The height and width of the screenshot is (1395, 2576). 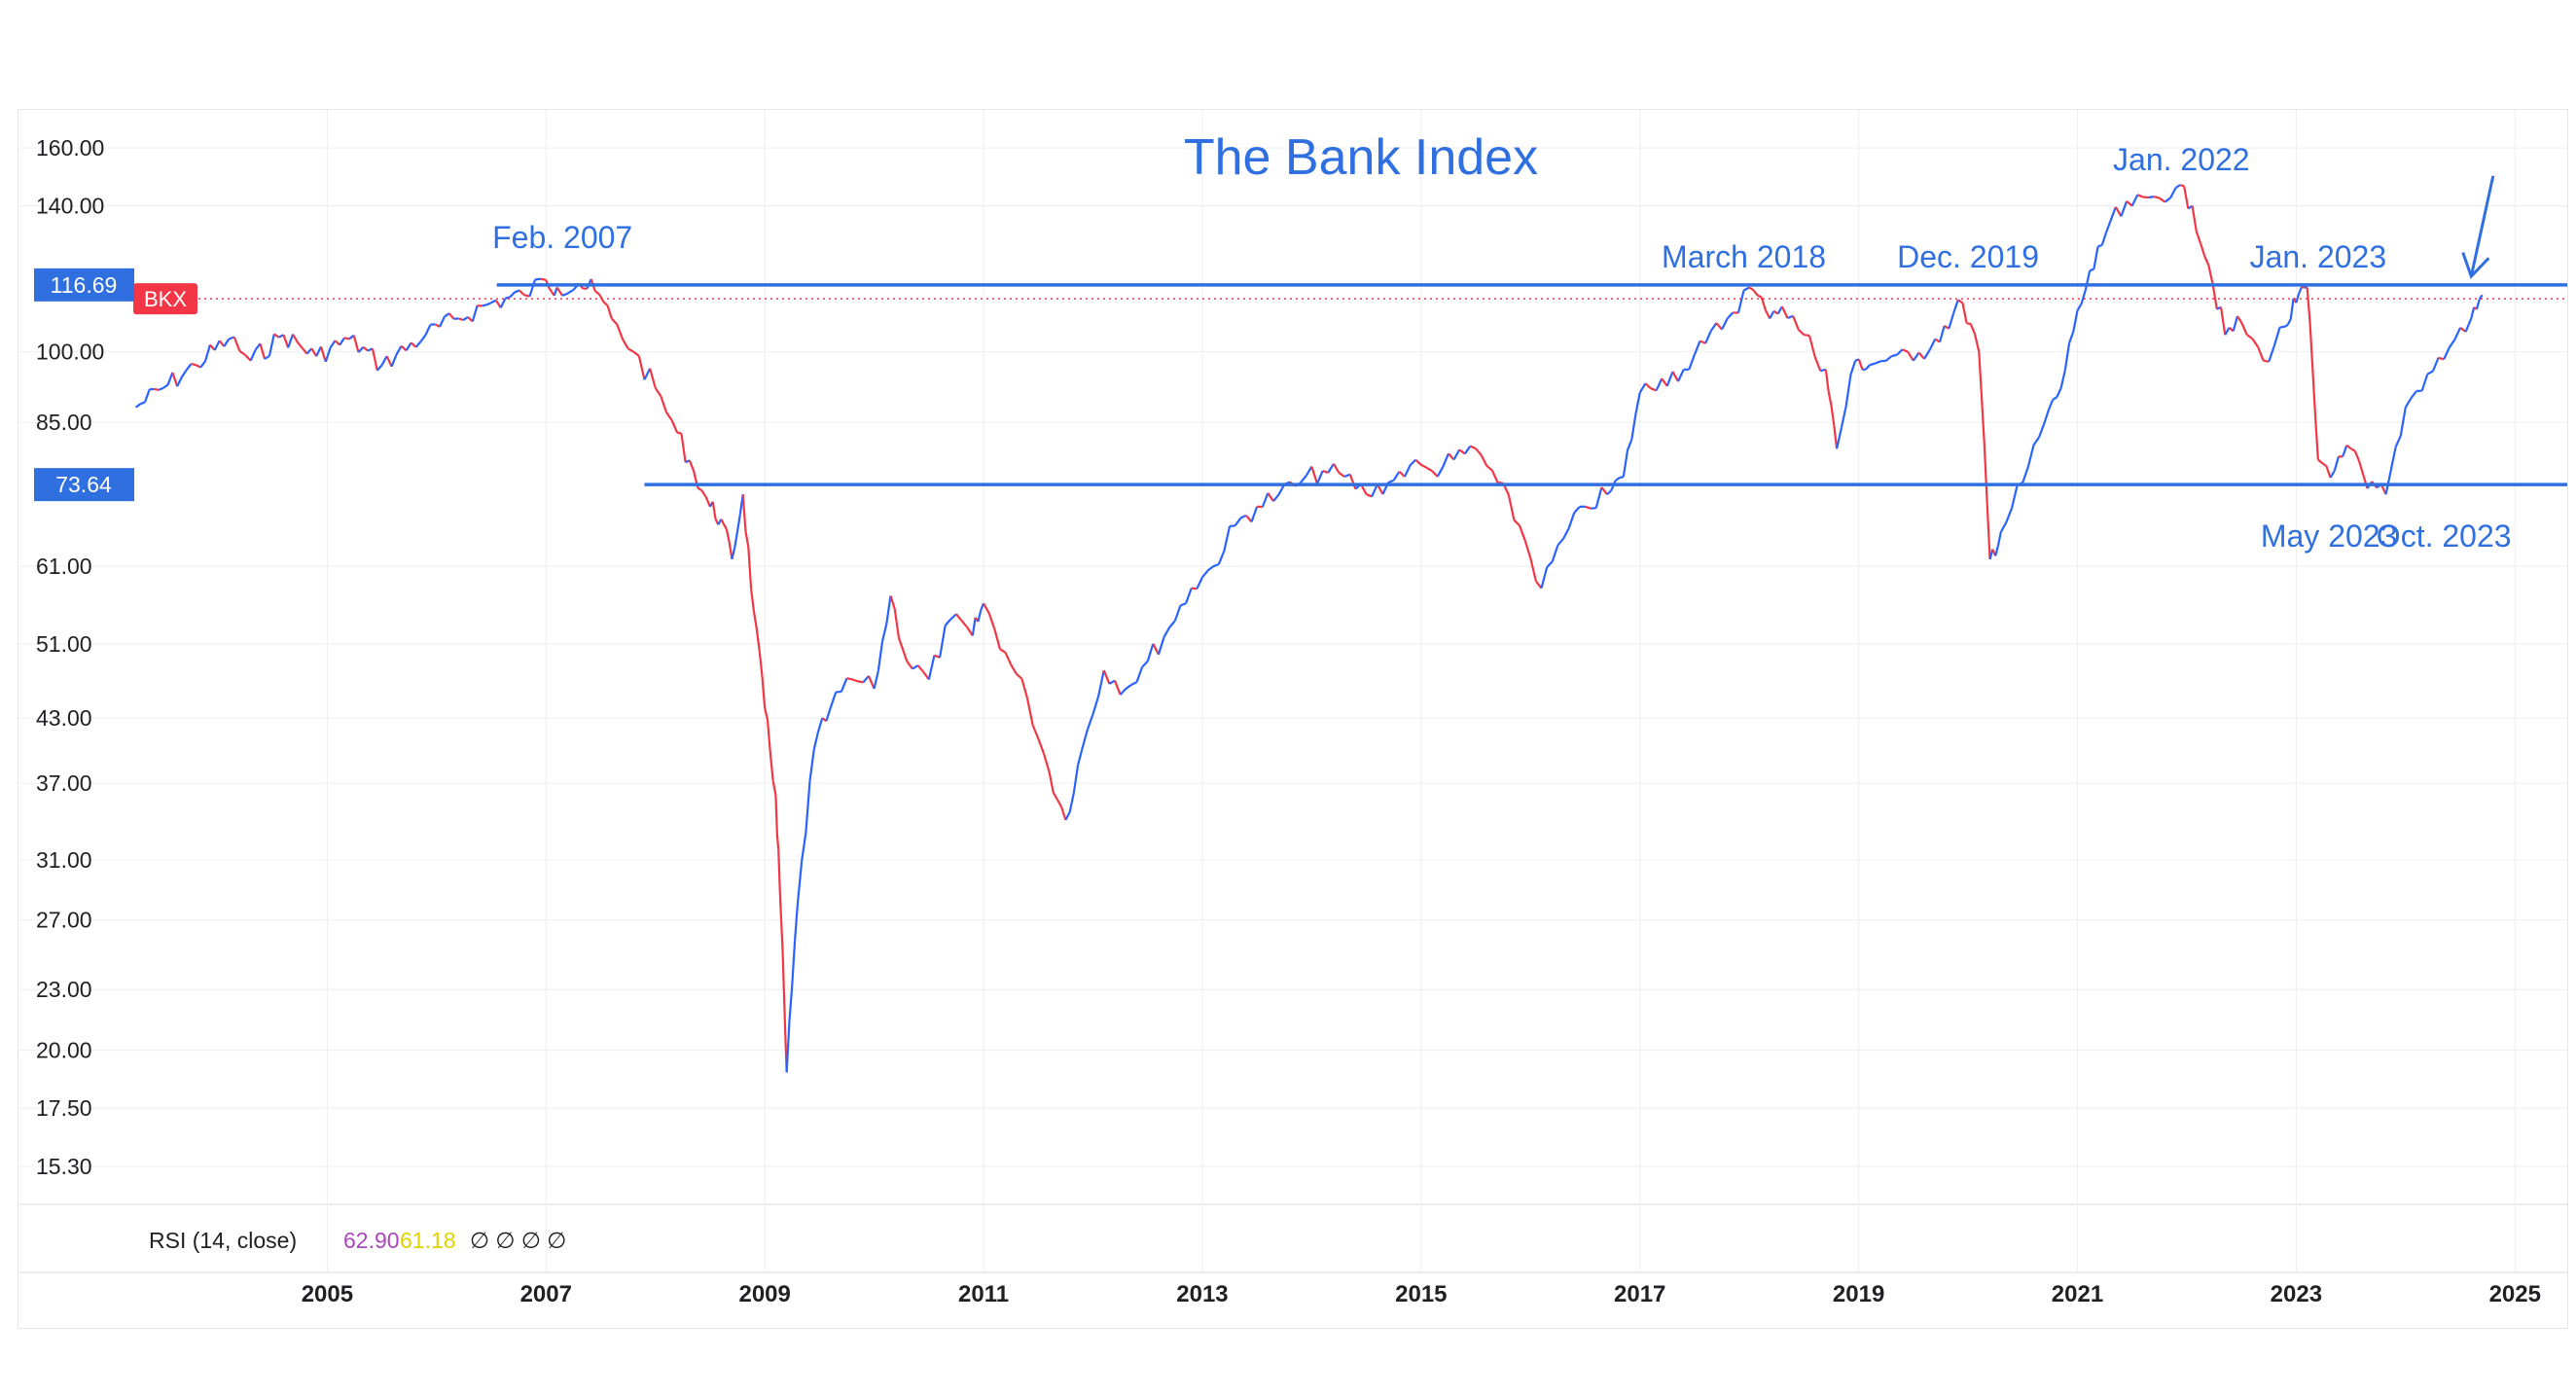 I want to click on y-tick-label: 51.00, so click(x=64, y=644).